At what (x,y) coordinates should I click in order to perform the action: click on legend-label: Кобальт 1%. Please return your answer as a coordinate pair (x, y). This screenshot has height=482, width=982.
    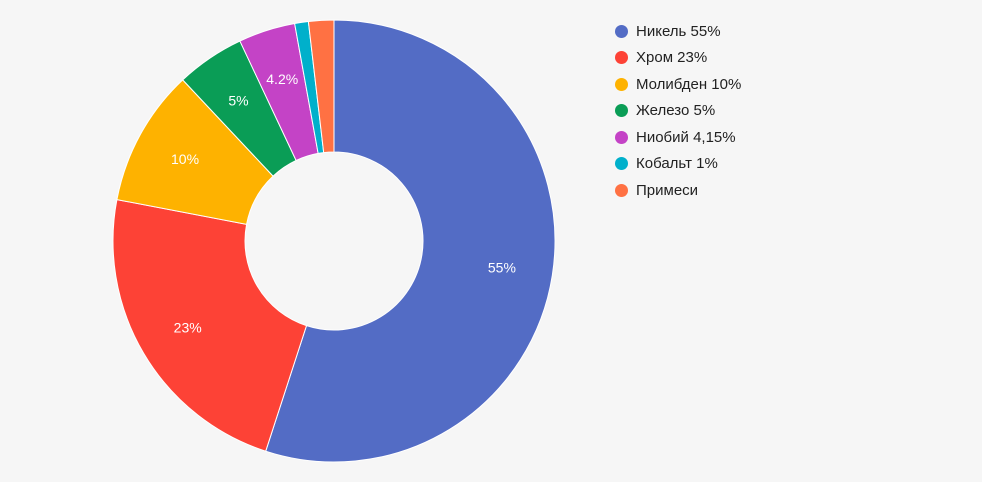
    Looking at the image, I should click on (677, 164).